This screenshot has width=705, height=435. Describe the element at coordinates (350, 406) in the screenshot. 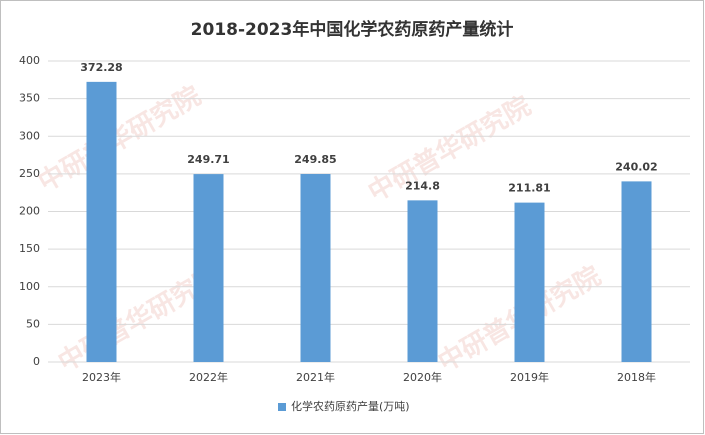

I see `legend-label: 化学农药原药产量(万吨)` at that location.